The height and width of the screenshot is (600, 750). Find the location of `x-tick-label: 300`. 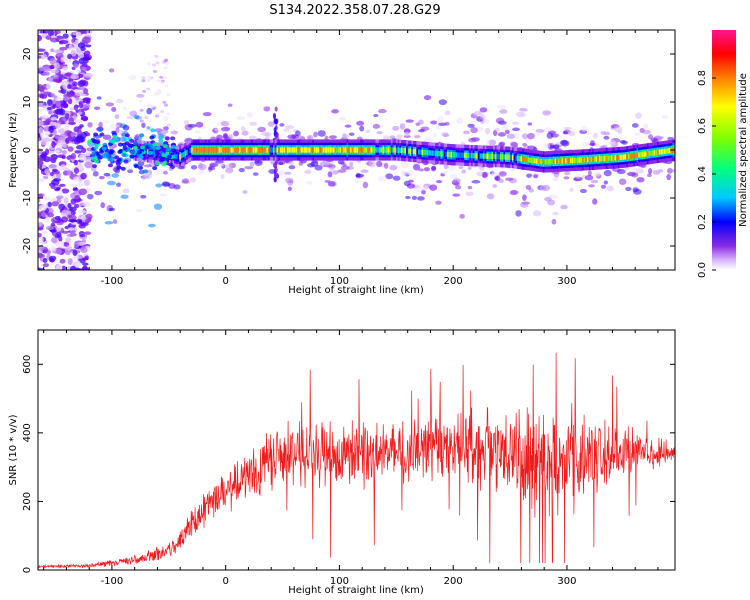

x-tick-label: 300 is located at coordinates (566, 281).